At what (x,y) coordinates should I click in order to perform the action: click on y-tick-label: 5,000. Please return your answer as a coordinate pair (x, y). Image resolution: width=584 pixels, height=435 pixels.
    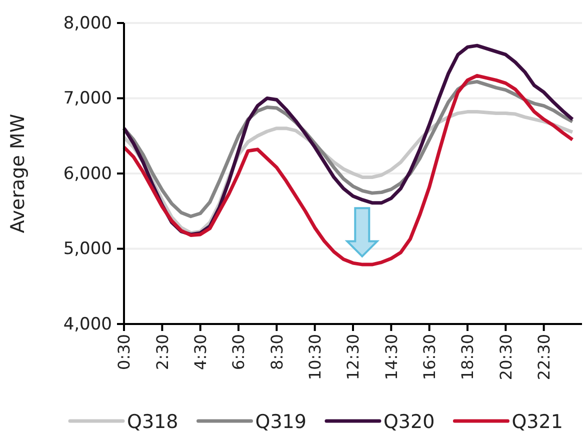
    Looking at the image, I should click on (87, 249).